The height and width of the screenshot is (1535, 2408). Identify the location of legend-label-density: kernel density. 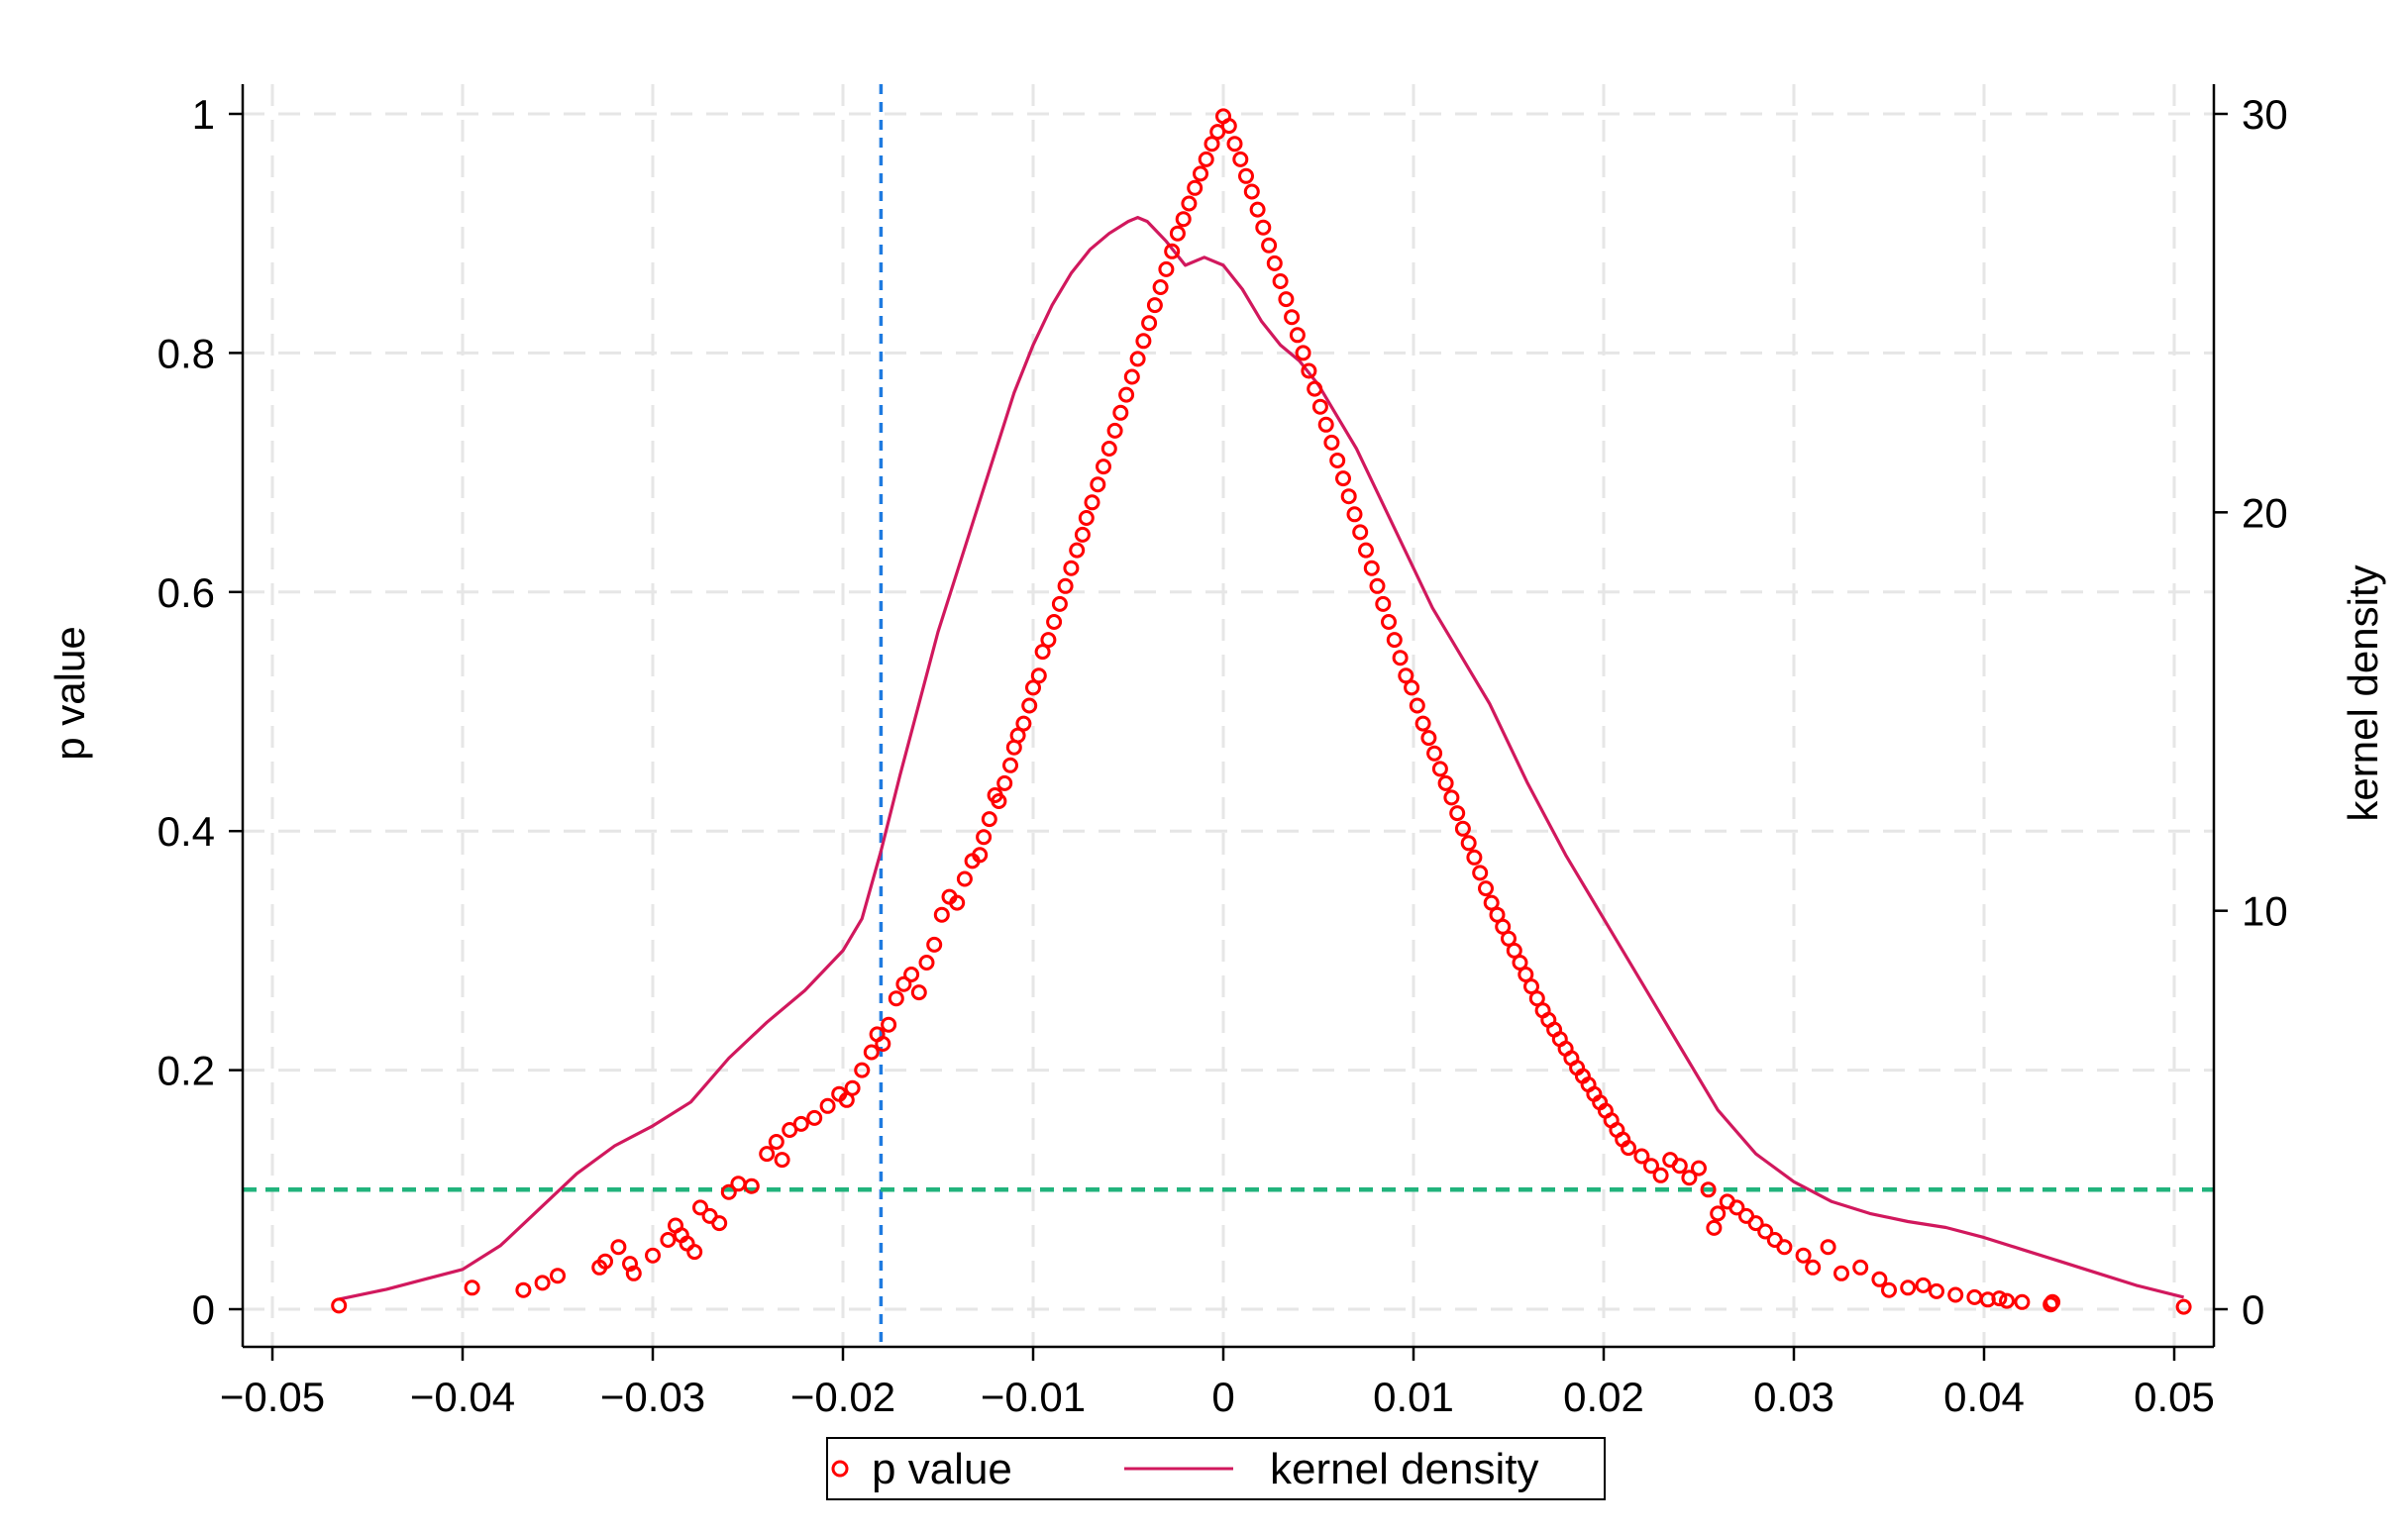
(1404, 1469).